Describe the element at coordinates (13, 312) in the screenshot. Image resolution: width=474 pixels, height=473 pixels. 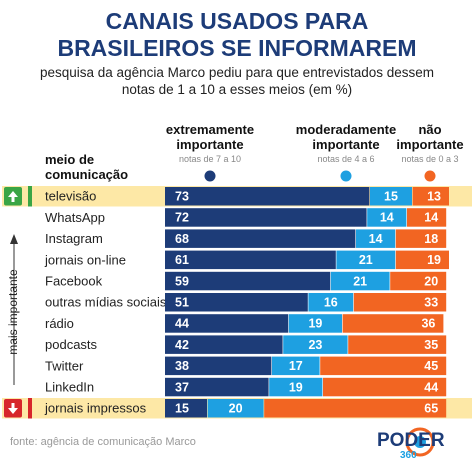
I see `side-label: mais importante` at that location.